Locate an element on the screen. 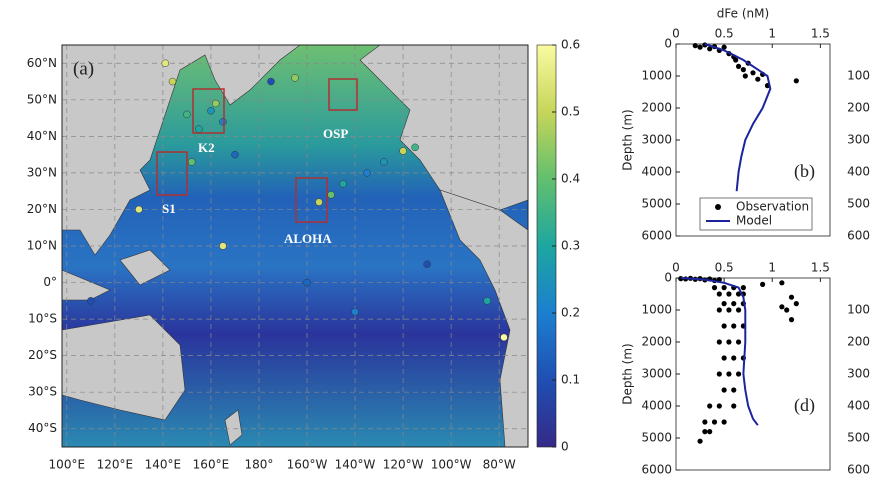  x-tick-label: 160°E is located at coordinates (211, 465).